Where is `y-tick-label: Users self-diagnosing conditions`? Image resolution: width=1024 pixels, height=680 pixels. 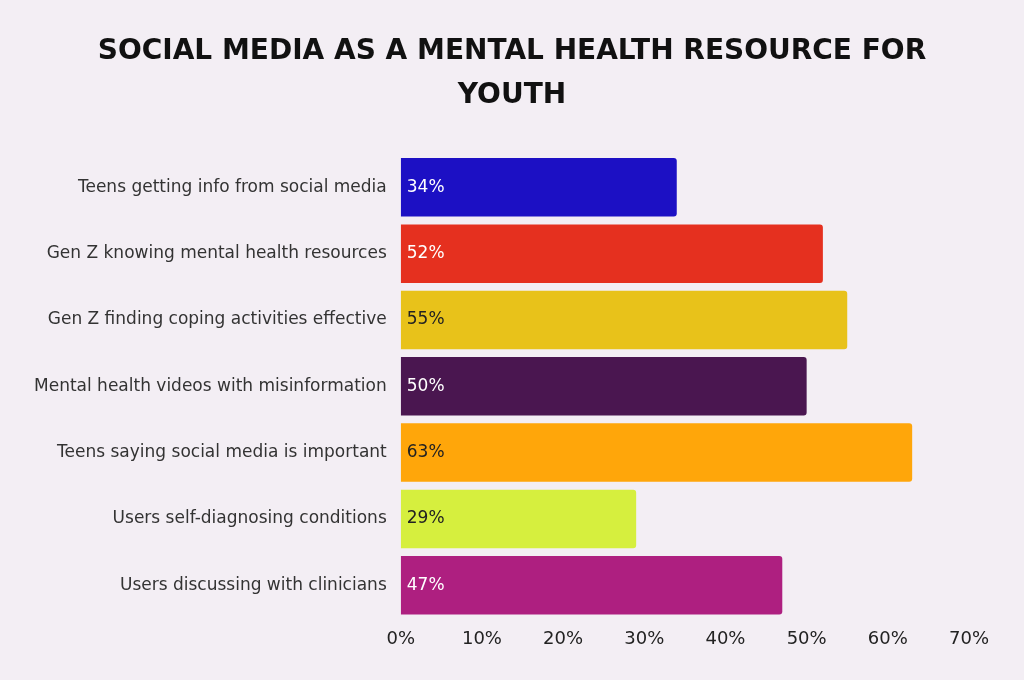 y-tick-label: Users self-diagnosing conditions is located at coordinates (249, 517).